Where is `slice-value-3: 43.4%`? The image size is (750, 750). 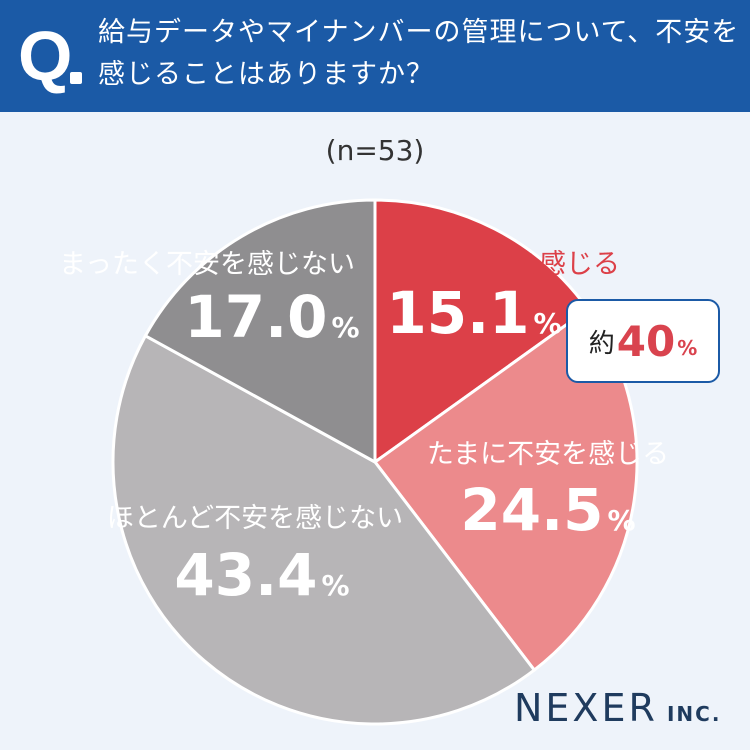
slice-value-3: 43.4% is located at coordinates (261, 575).